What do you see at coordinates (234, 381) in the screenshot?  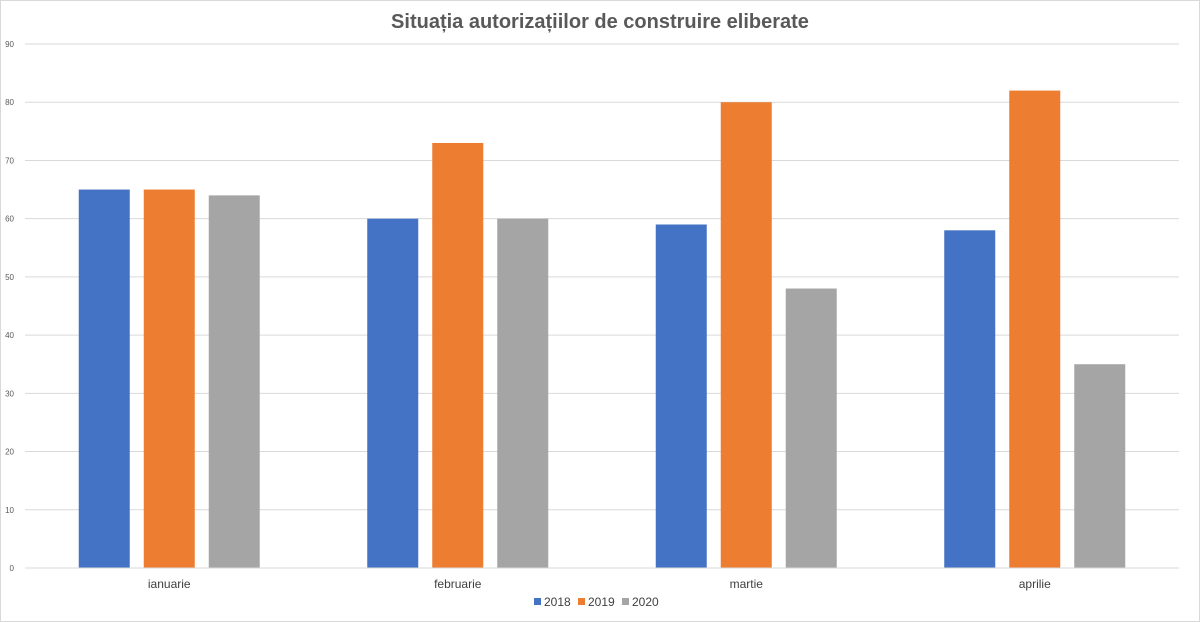 I see `bar-2020-ianuarie` at bounding box center [234, 381].